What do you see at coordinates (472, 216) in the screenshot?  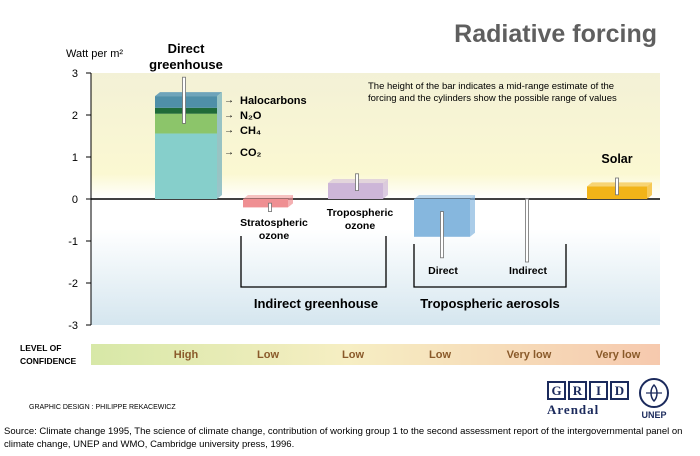 I see `aerosols-direct-bar-depth` at bounding box center [472, 216].